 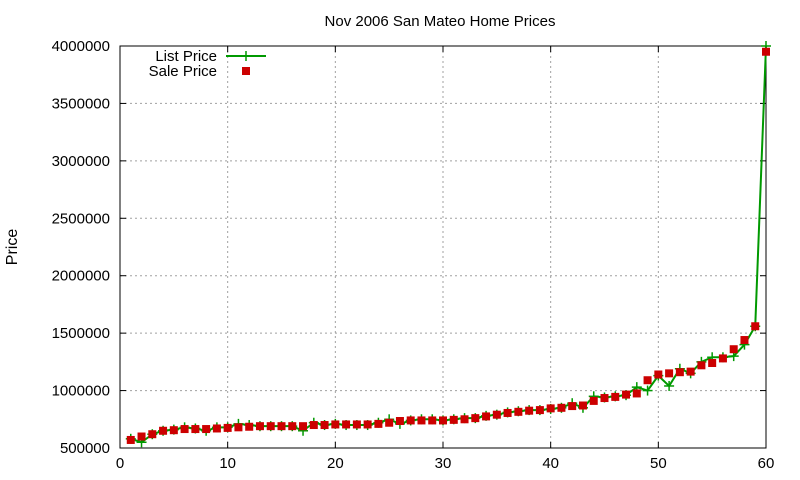 What do you see at coordinates (443, 463) in the screenshot?
I see `x-tick-label: 30` at bounding box center [443, 463].